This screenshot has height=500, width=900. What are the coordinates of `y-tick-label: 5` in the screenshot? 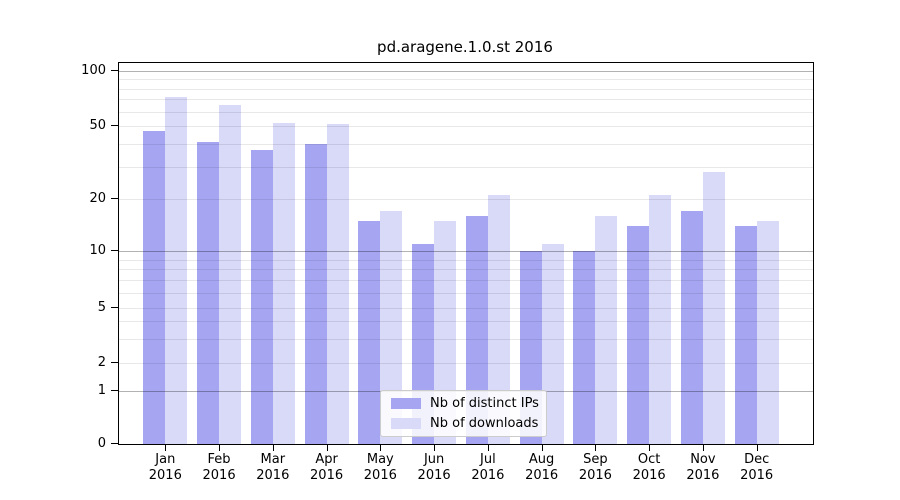 It's located at (101, 307).